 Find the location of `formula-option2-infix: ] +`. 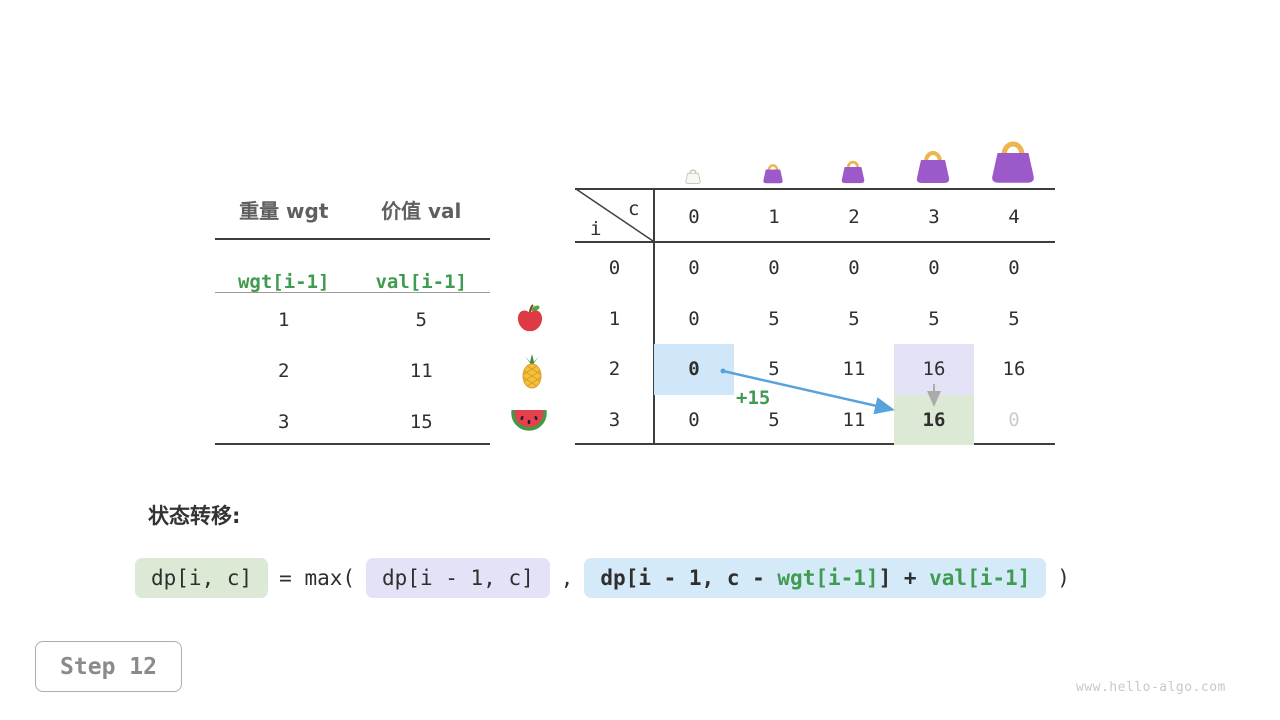

formula-option2-infix: ] + is located at coordinates (904, 578).